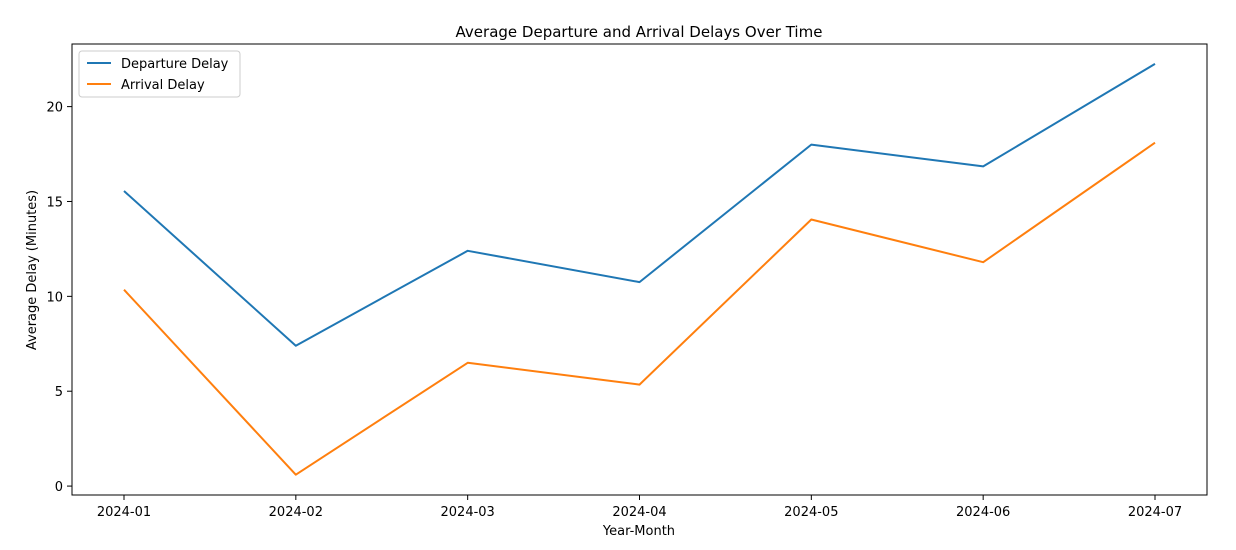  I want to click on y-tick-label: 20, so click(54, 108).